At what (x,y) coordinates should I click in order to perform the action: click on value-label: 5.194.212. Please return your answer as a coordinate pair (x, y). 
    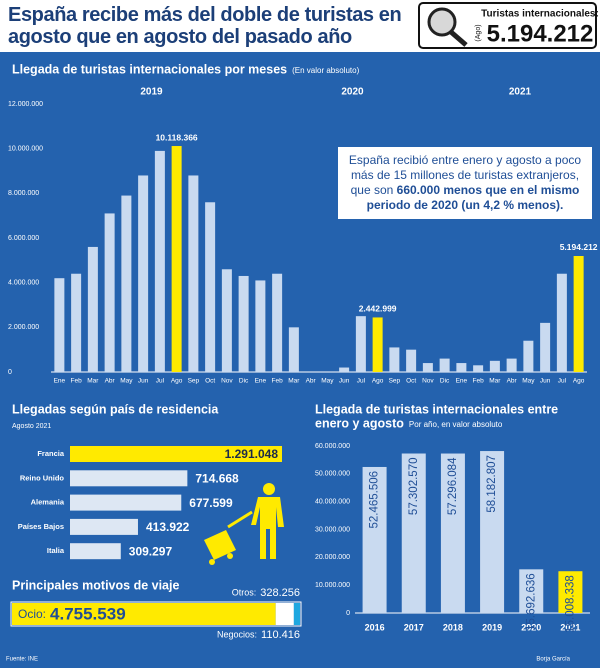
    Looking at the image, I should click on (579, 247).